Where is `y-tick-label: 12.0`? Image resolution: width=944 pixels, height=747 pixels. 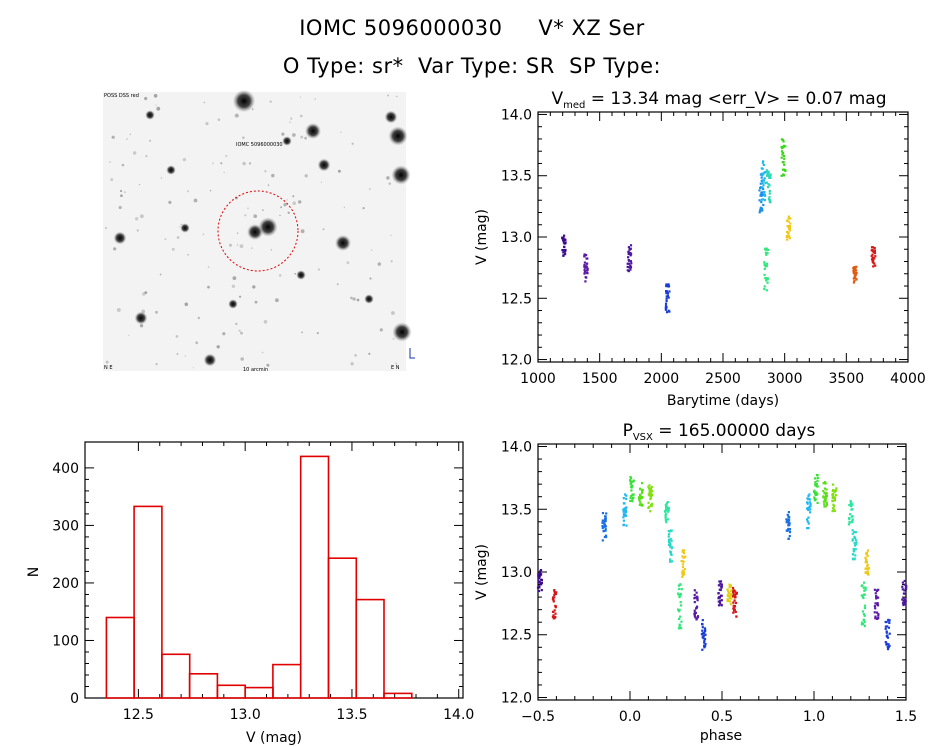 y-tick-label: 12.0 is located at coordinates (516, 361).